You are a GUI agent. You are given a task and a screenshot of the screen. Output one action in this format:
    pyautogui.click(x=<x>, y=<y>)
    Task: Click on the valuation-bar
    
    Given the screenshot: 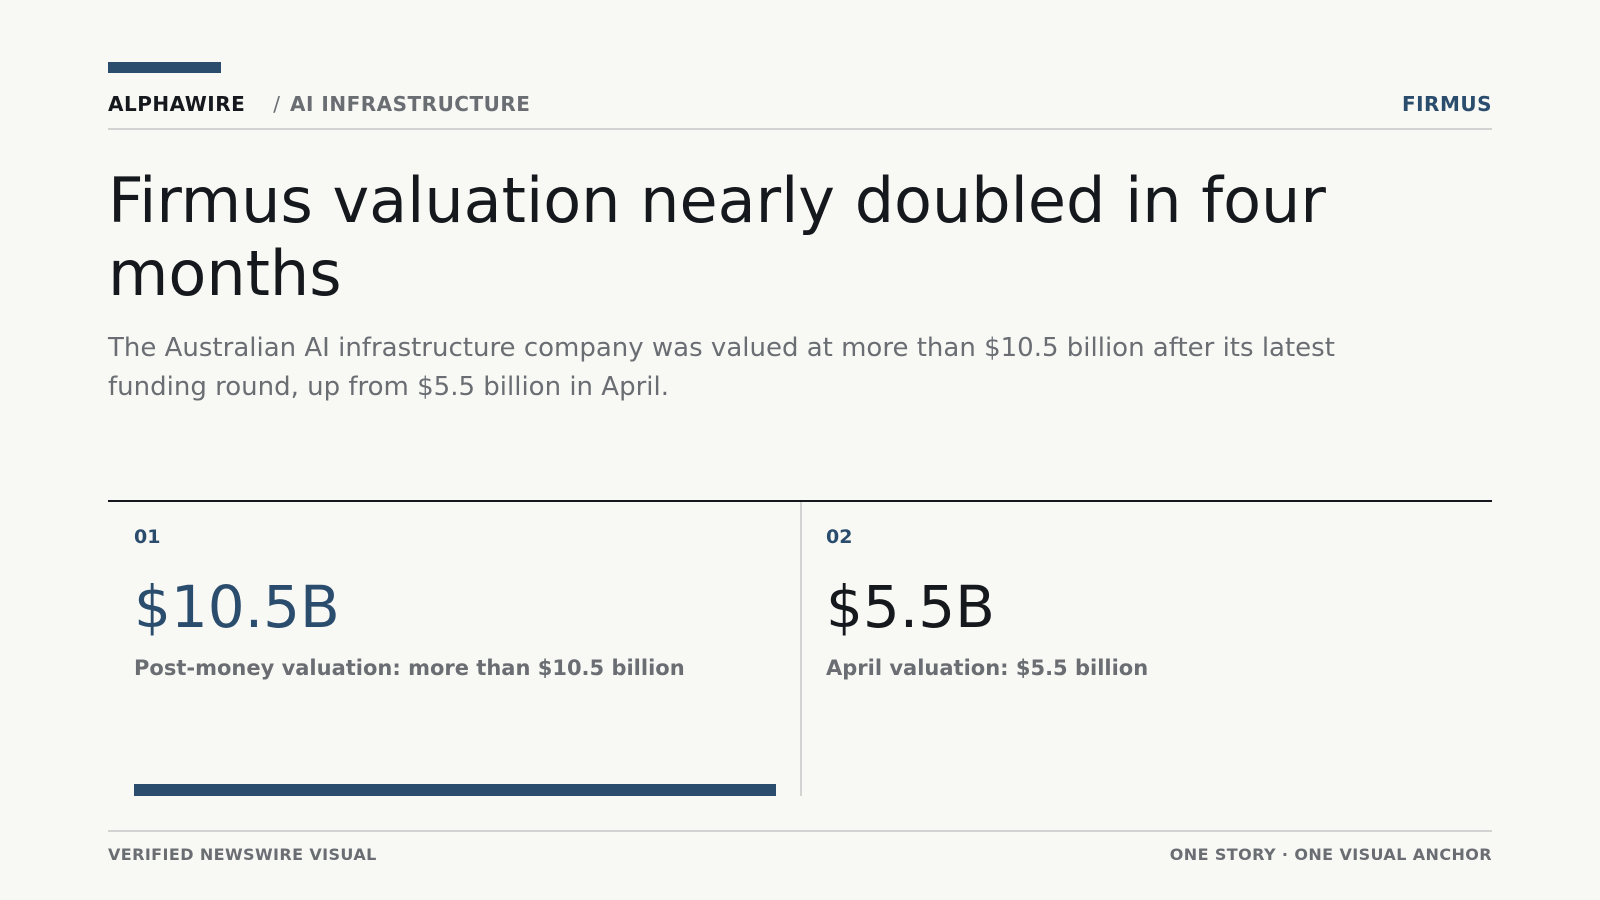 What is the action you would take?
    pyautogui.click(x=455, y=790)
    